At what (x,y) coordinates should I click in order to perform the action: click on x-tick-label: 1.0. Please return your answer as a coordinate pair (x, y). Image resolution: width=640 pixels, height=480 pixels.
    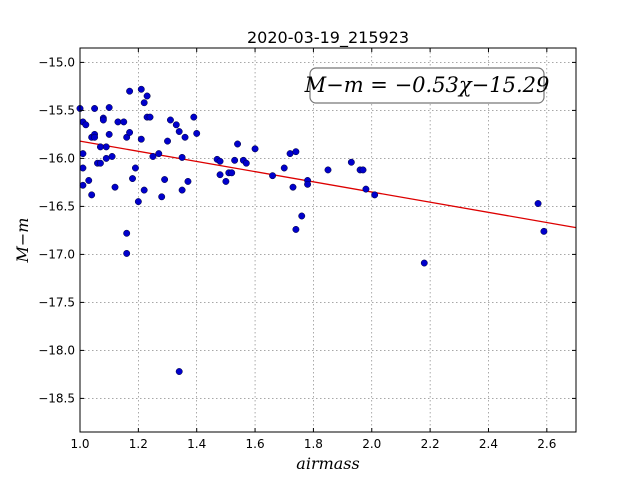
    Looking at the image, I should click on (79, 444).